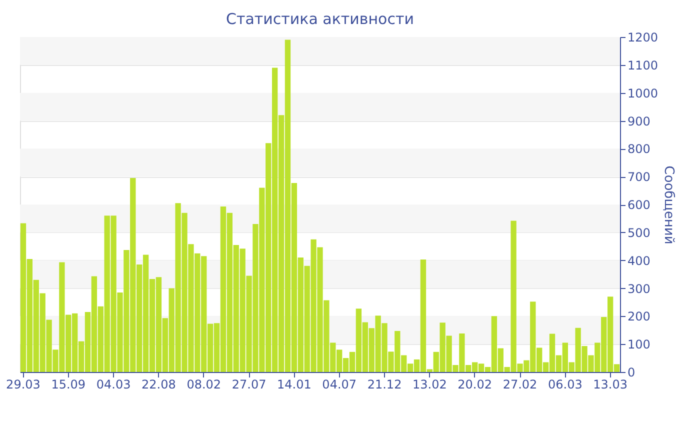 The image size is (700, 430). I want to click on y-tick-label: 600, so click(639, 205).